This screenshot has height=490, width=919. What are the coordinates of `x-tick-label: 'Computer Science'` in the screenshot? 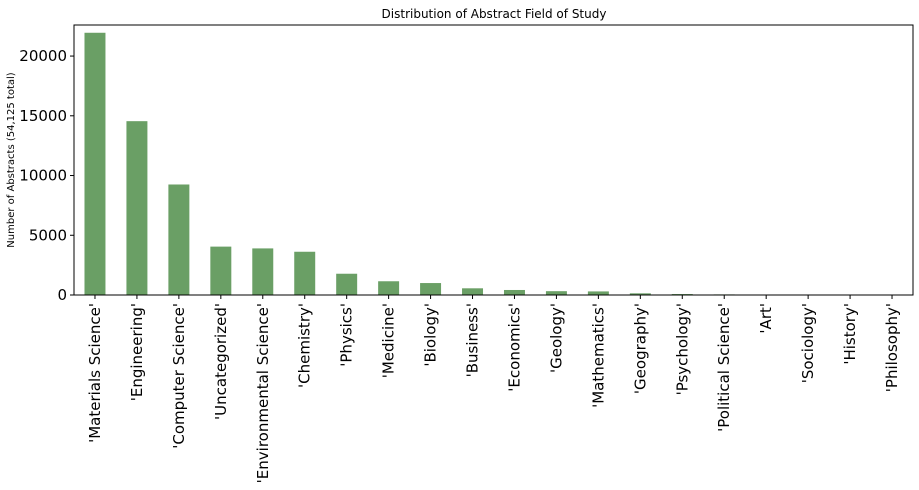 It's located at (179, 376).